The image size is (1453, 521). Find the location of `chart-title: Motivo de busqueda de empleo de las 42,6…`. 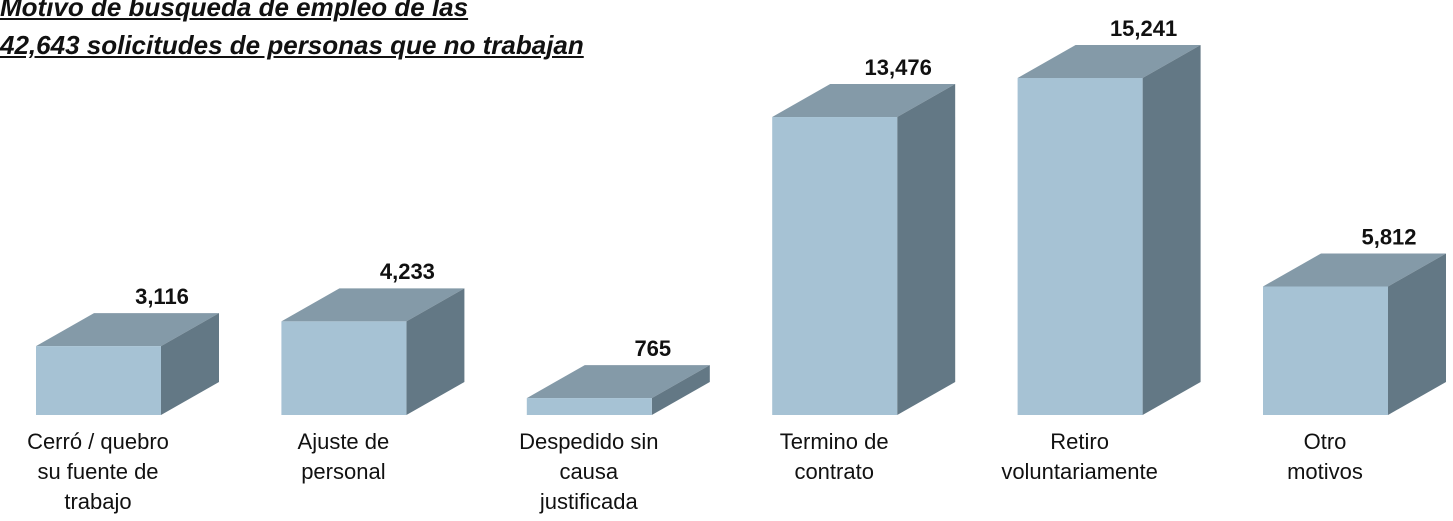

chart-title: Motivo de busqueda de empleo de las 42,6… is located at coordinates (292, 30).